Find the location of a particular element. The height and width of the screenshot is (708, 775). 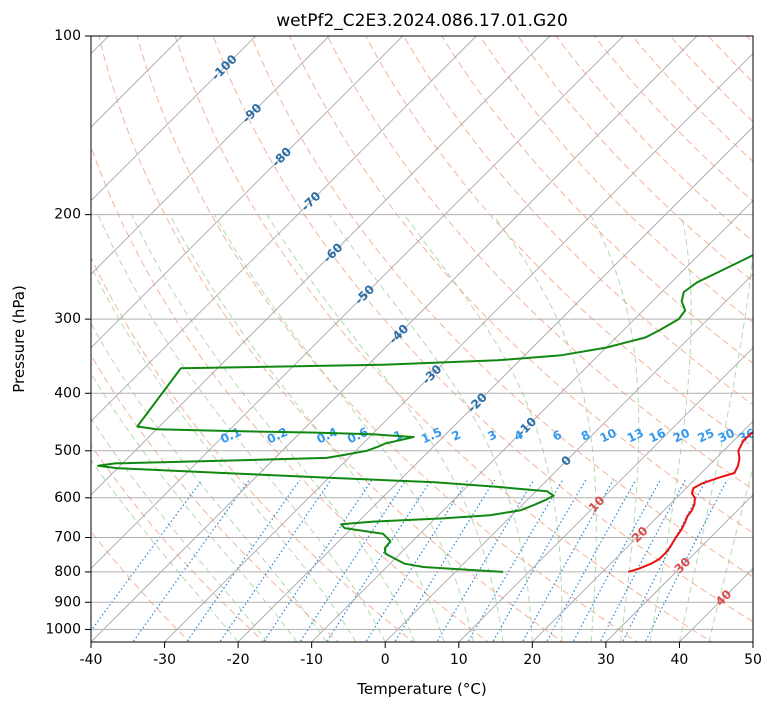

y-tick-label: 100 is located at coordinates (67, 36).